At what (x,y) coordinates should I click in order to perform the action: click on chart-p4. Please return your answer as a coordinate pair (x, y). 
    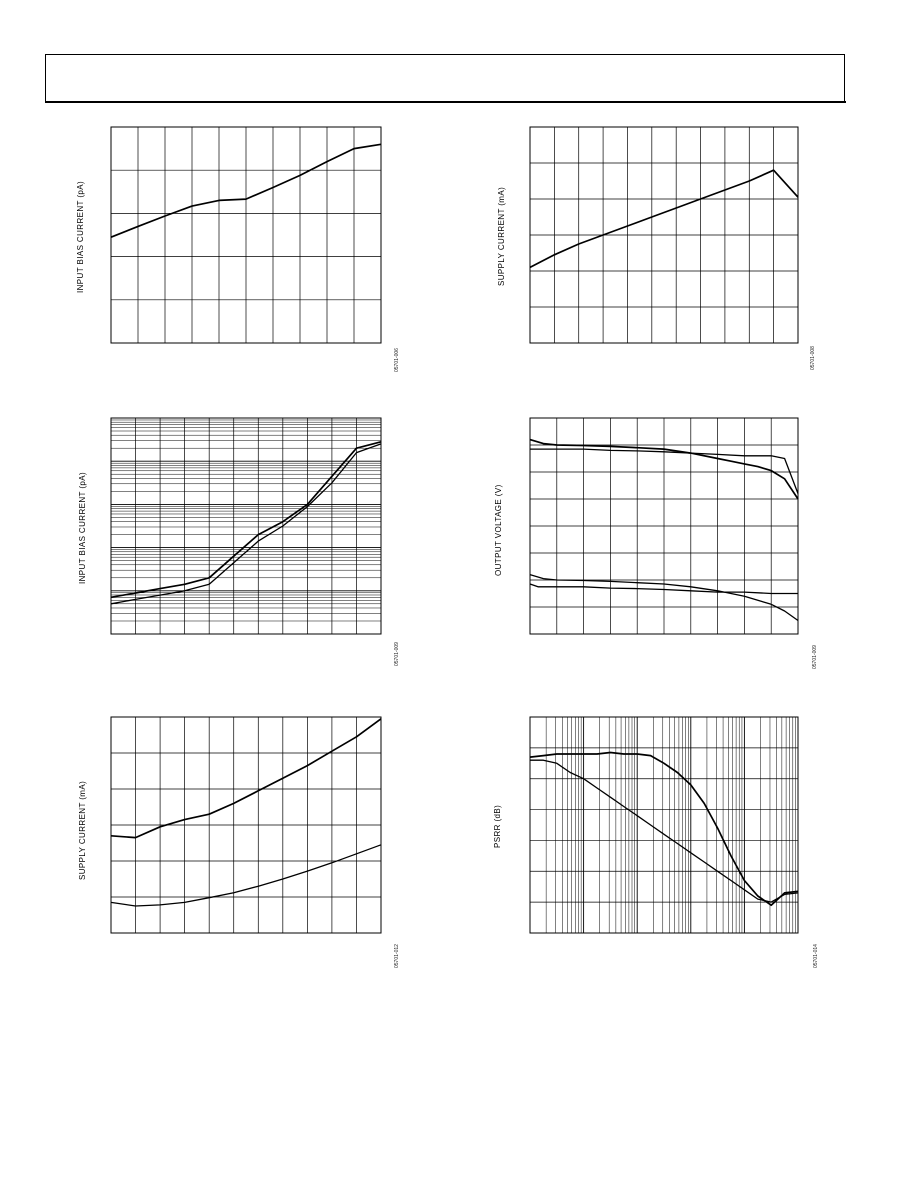
    Looking at the image, I should click on (664, 526).